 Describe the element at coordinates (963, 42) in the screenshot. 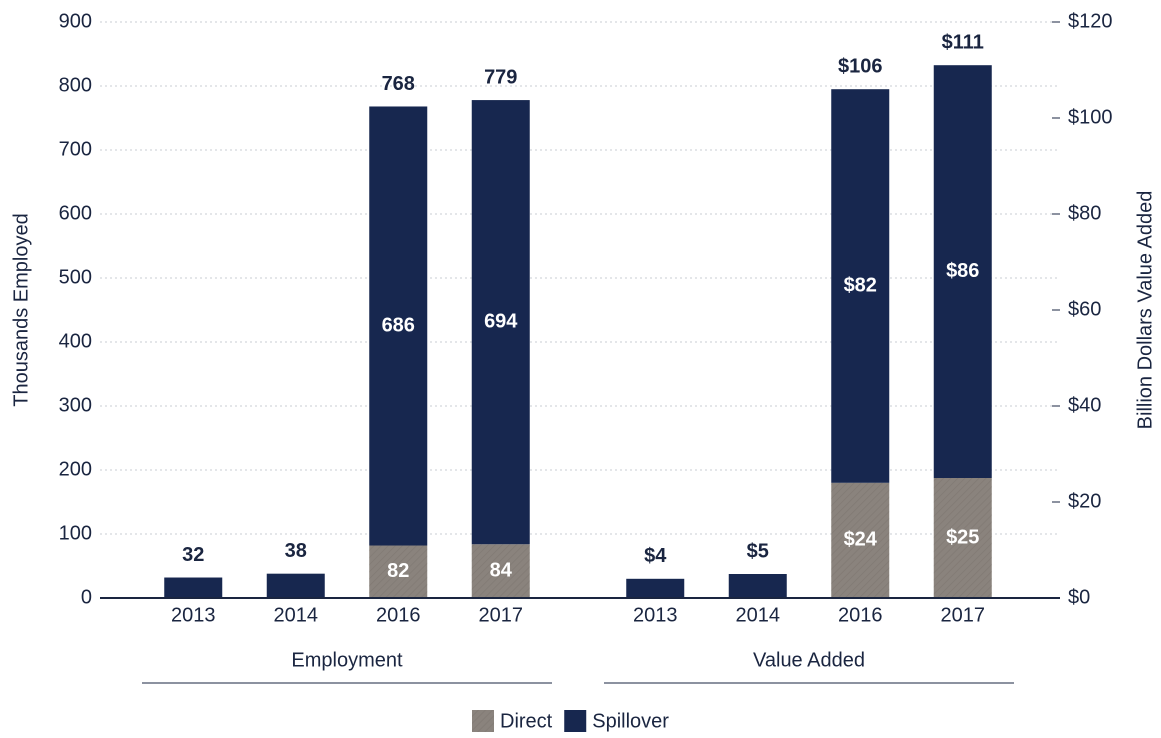

I see `total-label: $111` at that location.